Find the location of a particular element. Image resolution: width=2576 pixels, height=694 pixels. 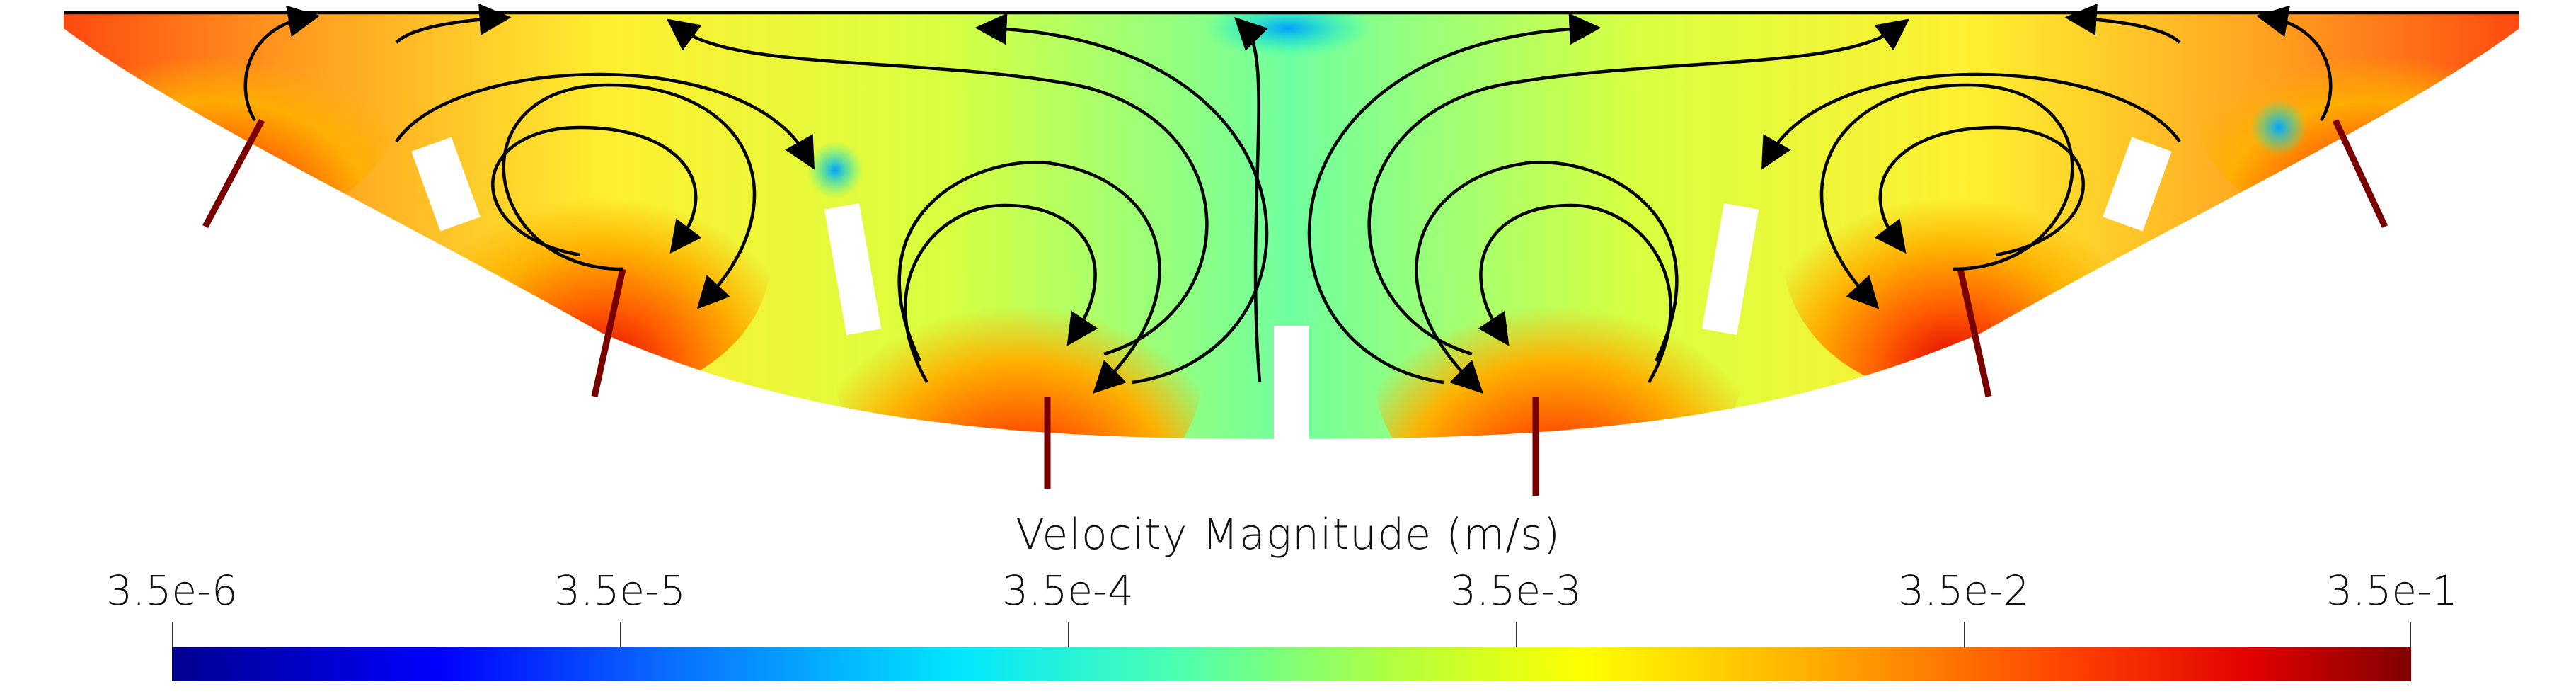

colorbar-tick-label: 3.5e-6 is located at coordinates (172, 591).